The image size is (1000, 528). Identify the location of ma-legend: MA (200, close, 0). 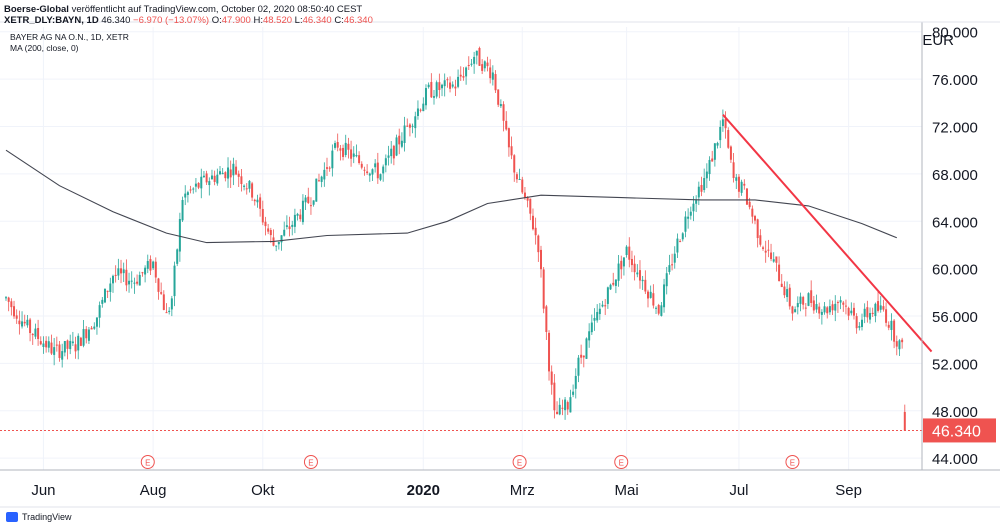
(44, 48).